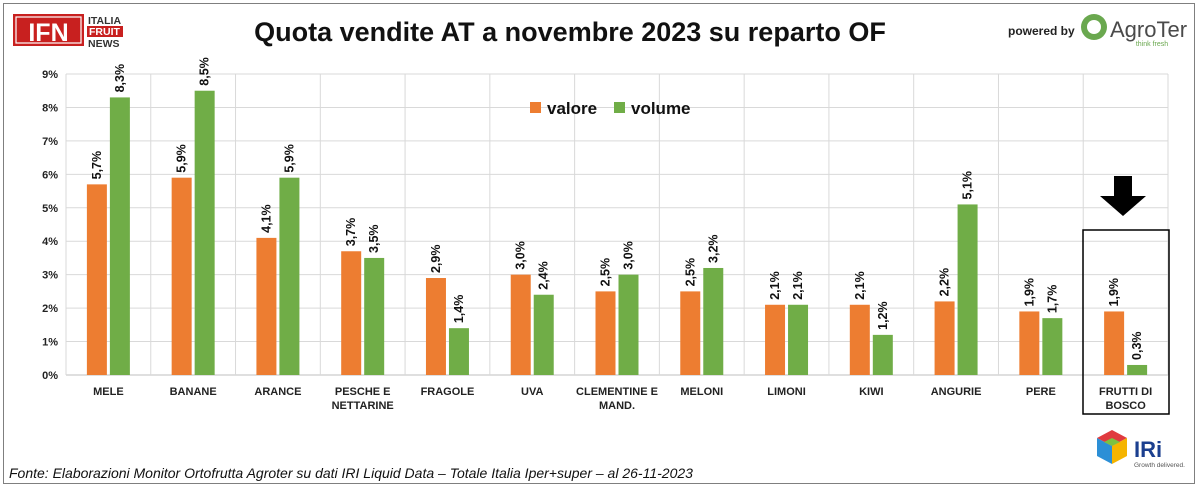 The height and width of the screenshot is (489, 1200). Describe the element at coordinates (50, 108) in the screenshot. I see `y-tick-label: 8%` at that location.